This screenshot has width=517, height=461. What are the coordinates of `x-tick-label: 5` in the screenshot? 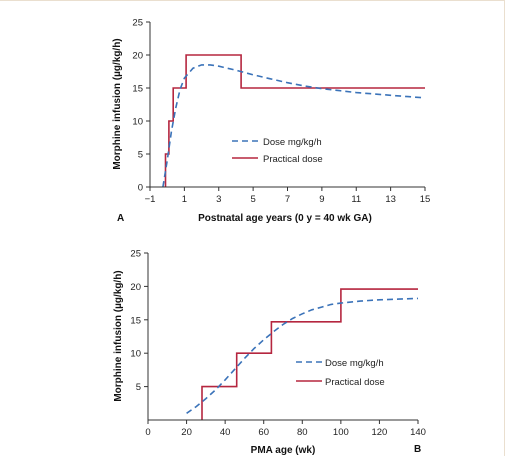 It's located at (252, 199).